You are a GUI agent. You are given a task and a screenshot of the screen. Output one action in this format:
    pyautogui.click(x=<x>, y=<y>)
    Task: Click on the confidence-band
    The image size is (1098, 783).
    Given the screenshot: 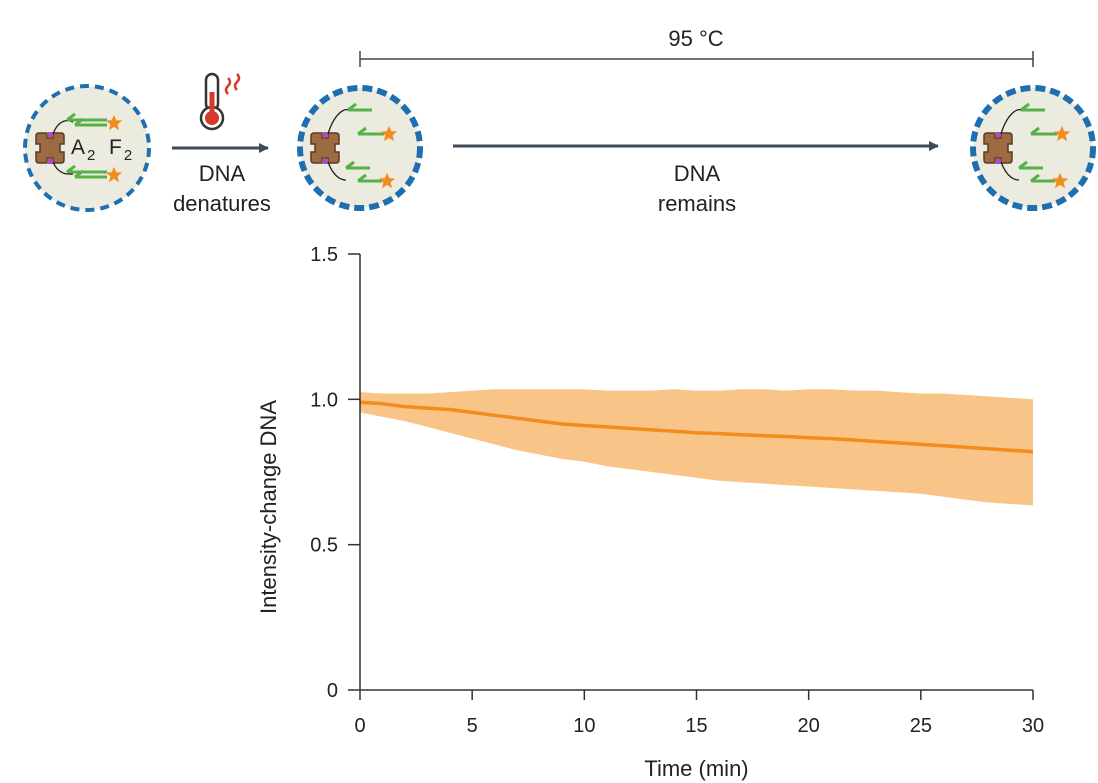 What is the action you would take?
    pyautogui.click(x=696, y=447)
    